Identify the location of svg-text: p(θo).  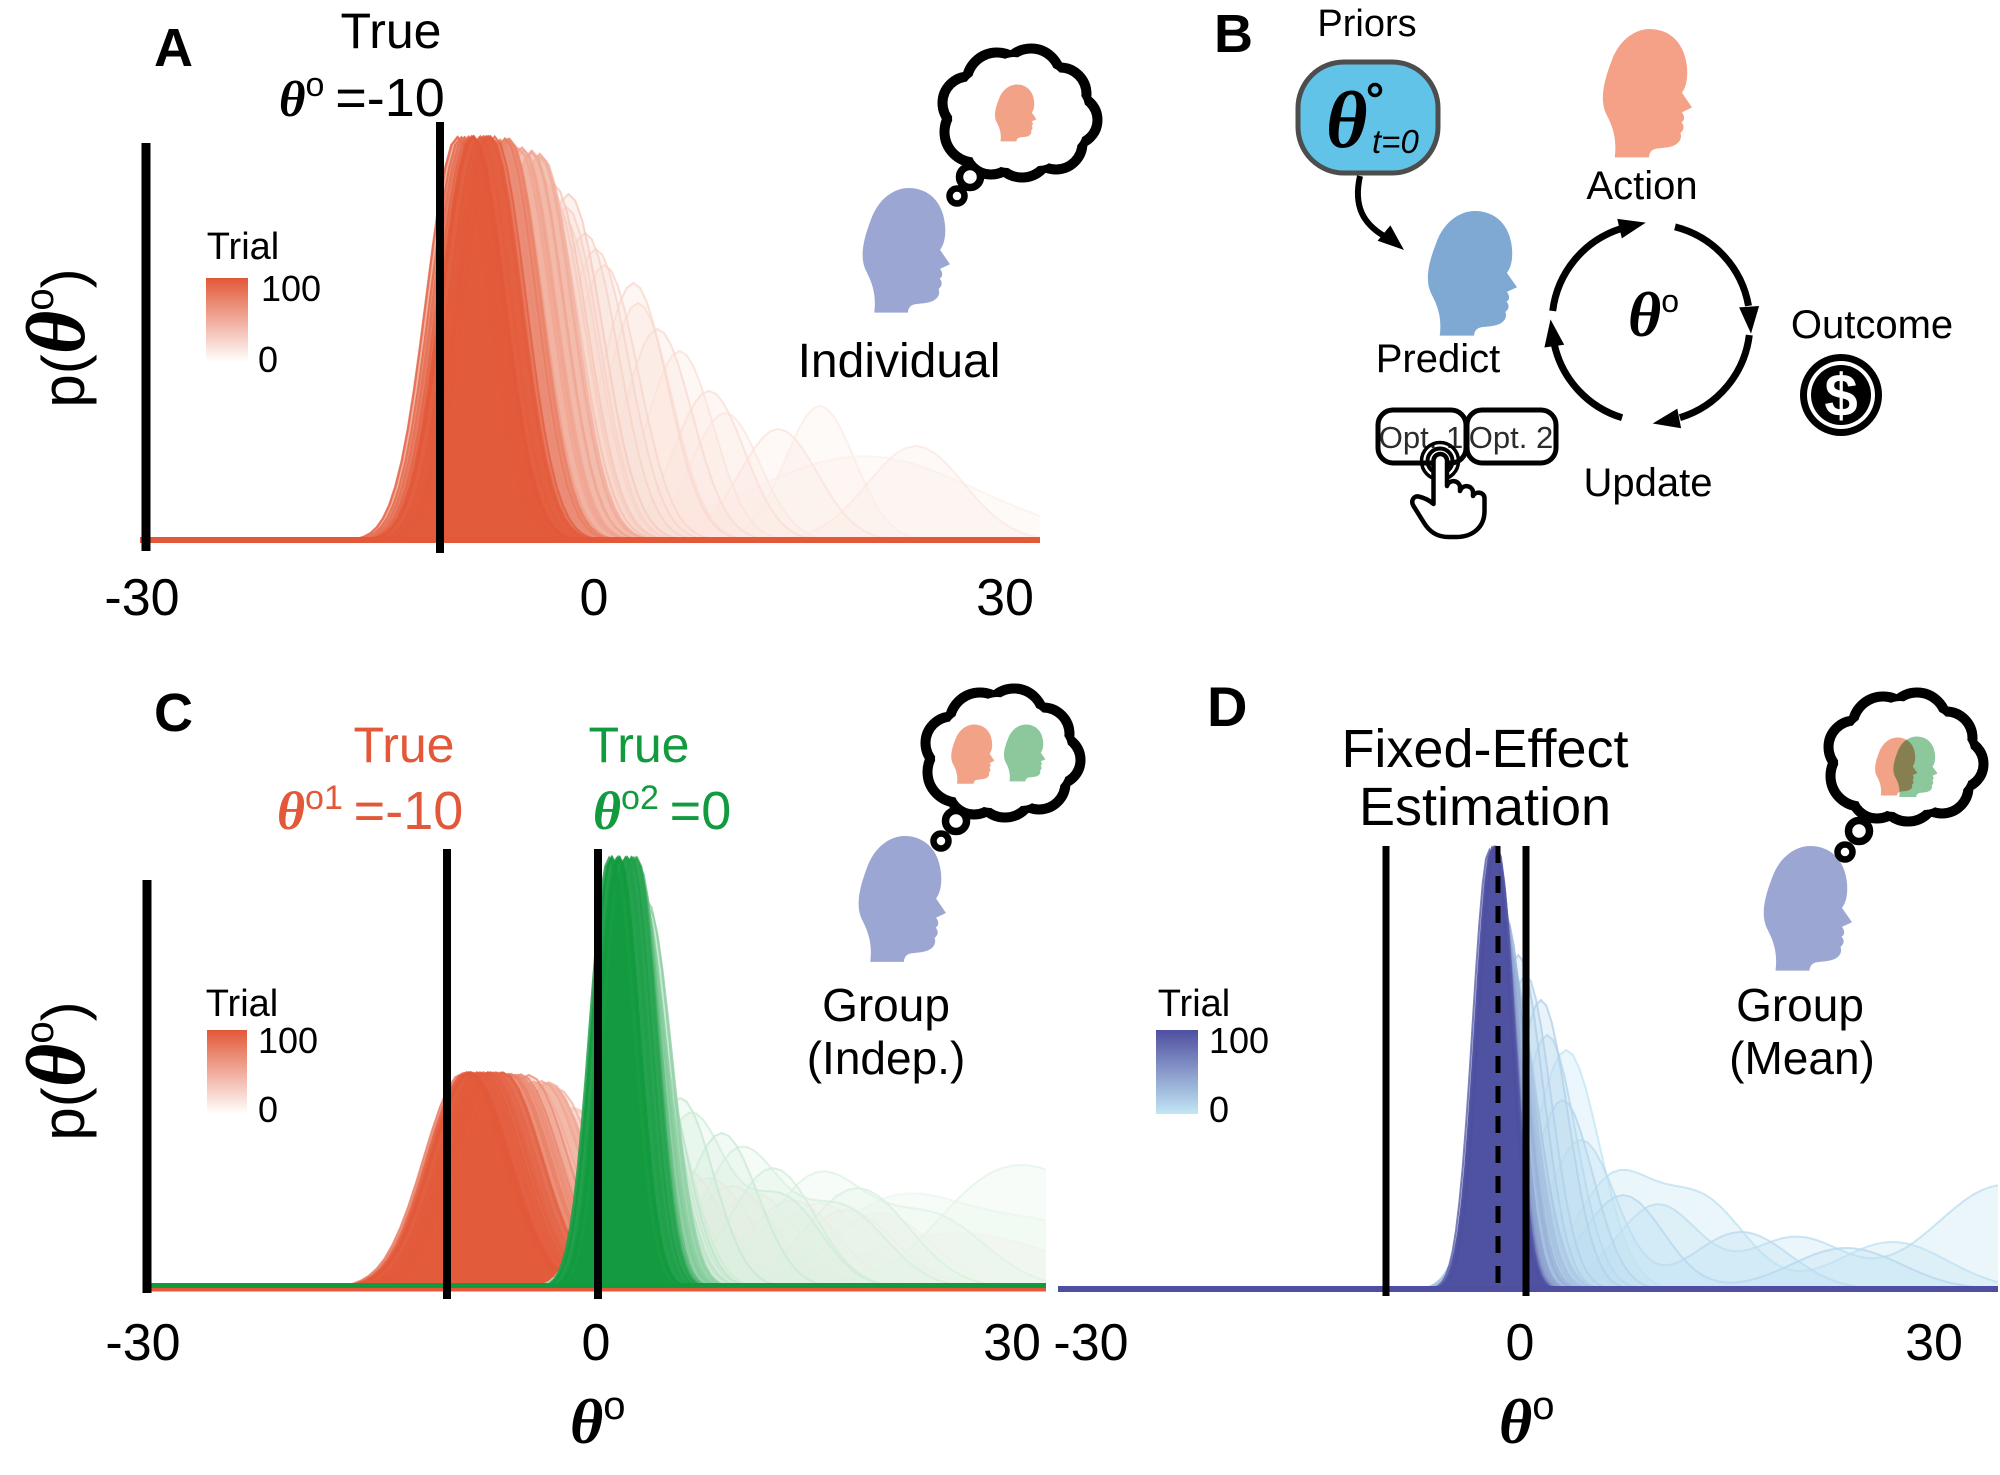
(56, 337).